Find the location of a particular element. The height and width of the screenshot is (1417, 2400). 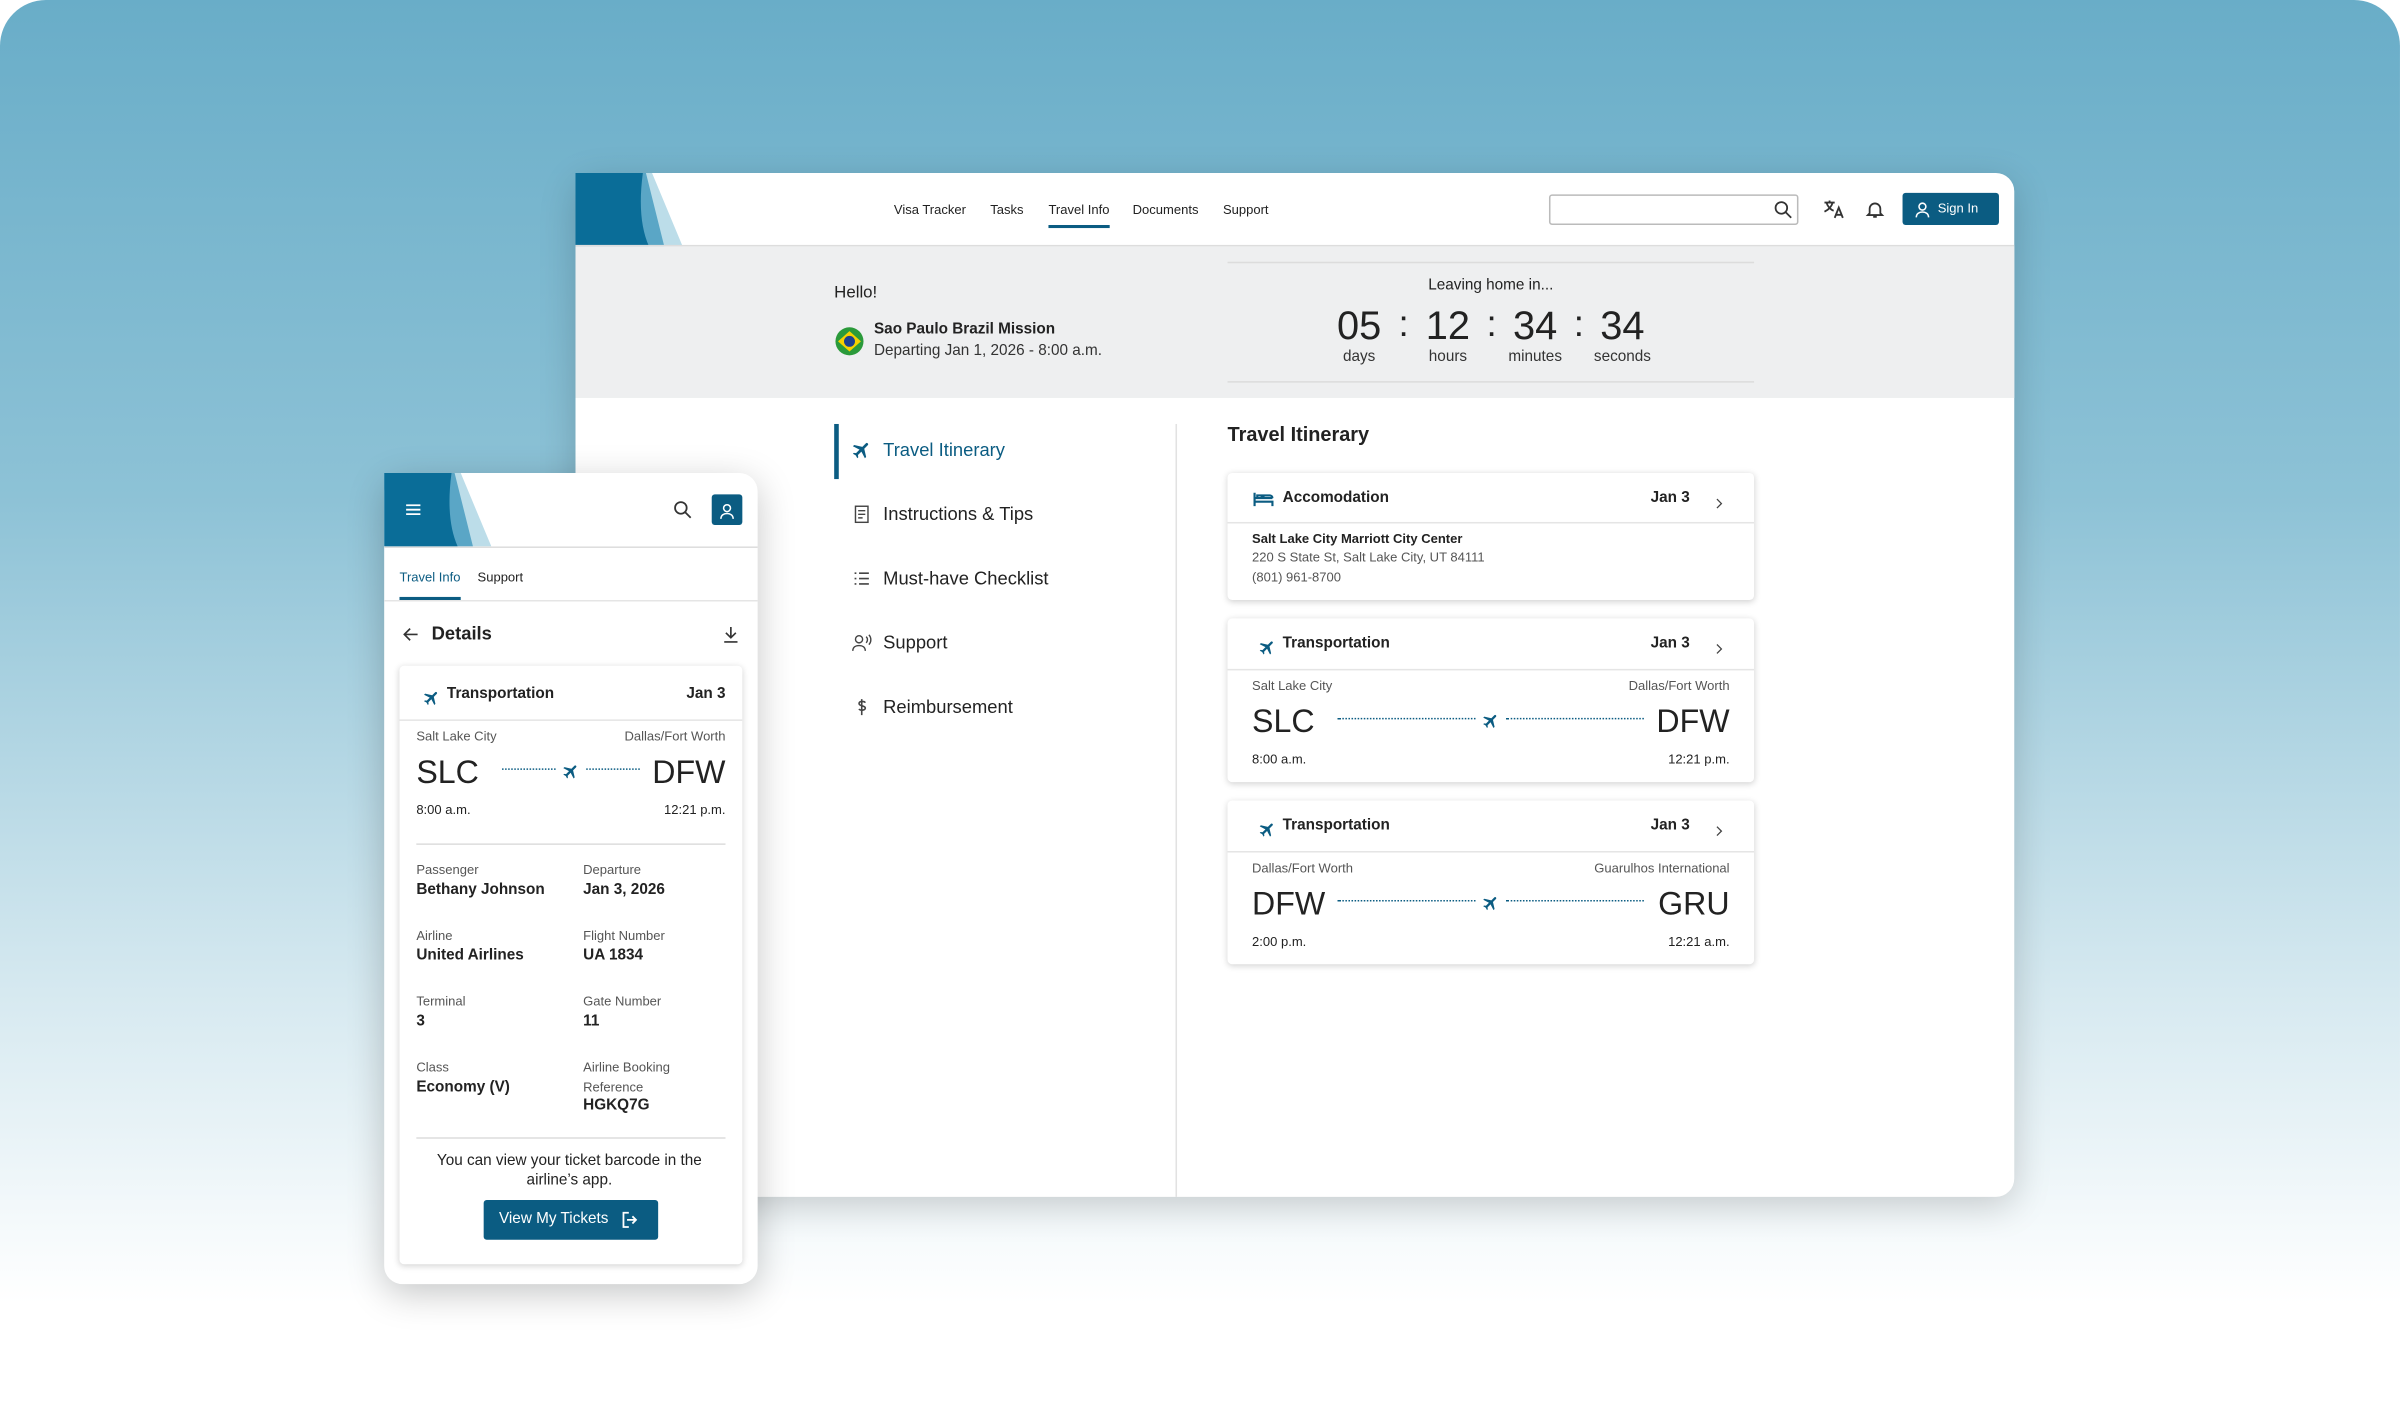

field: Departure Jan 3, 2026 is located at coordinates (652, 890).